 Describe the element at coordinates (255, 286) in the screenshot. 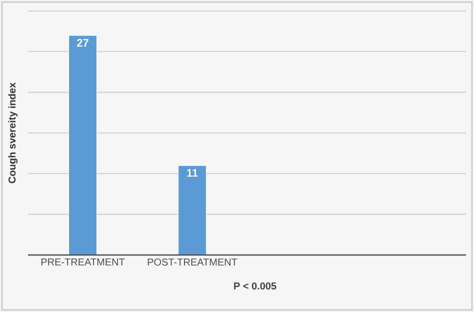

I see `text: P < 0.005` at that location.